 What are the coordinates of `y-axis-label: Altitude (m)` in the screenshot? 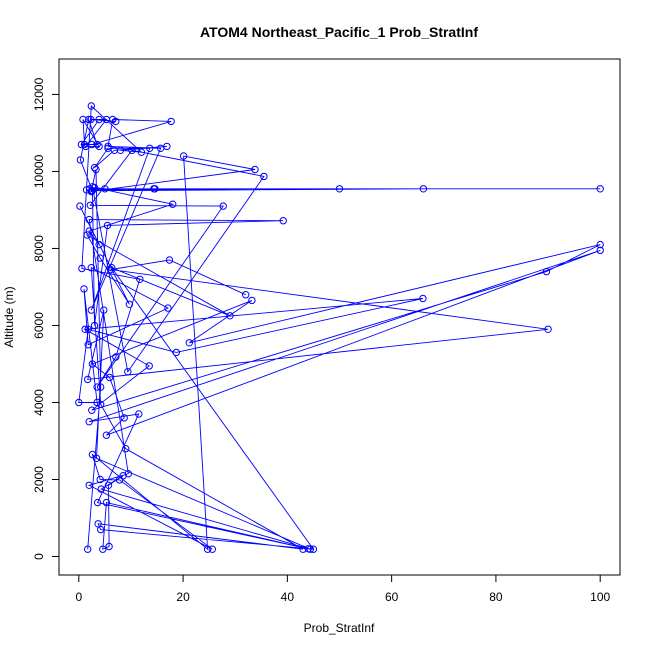 It's located at (9, 316).